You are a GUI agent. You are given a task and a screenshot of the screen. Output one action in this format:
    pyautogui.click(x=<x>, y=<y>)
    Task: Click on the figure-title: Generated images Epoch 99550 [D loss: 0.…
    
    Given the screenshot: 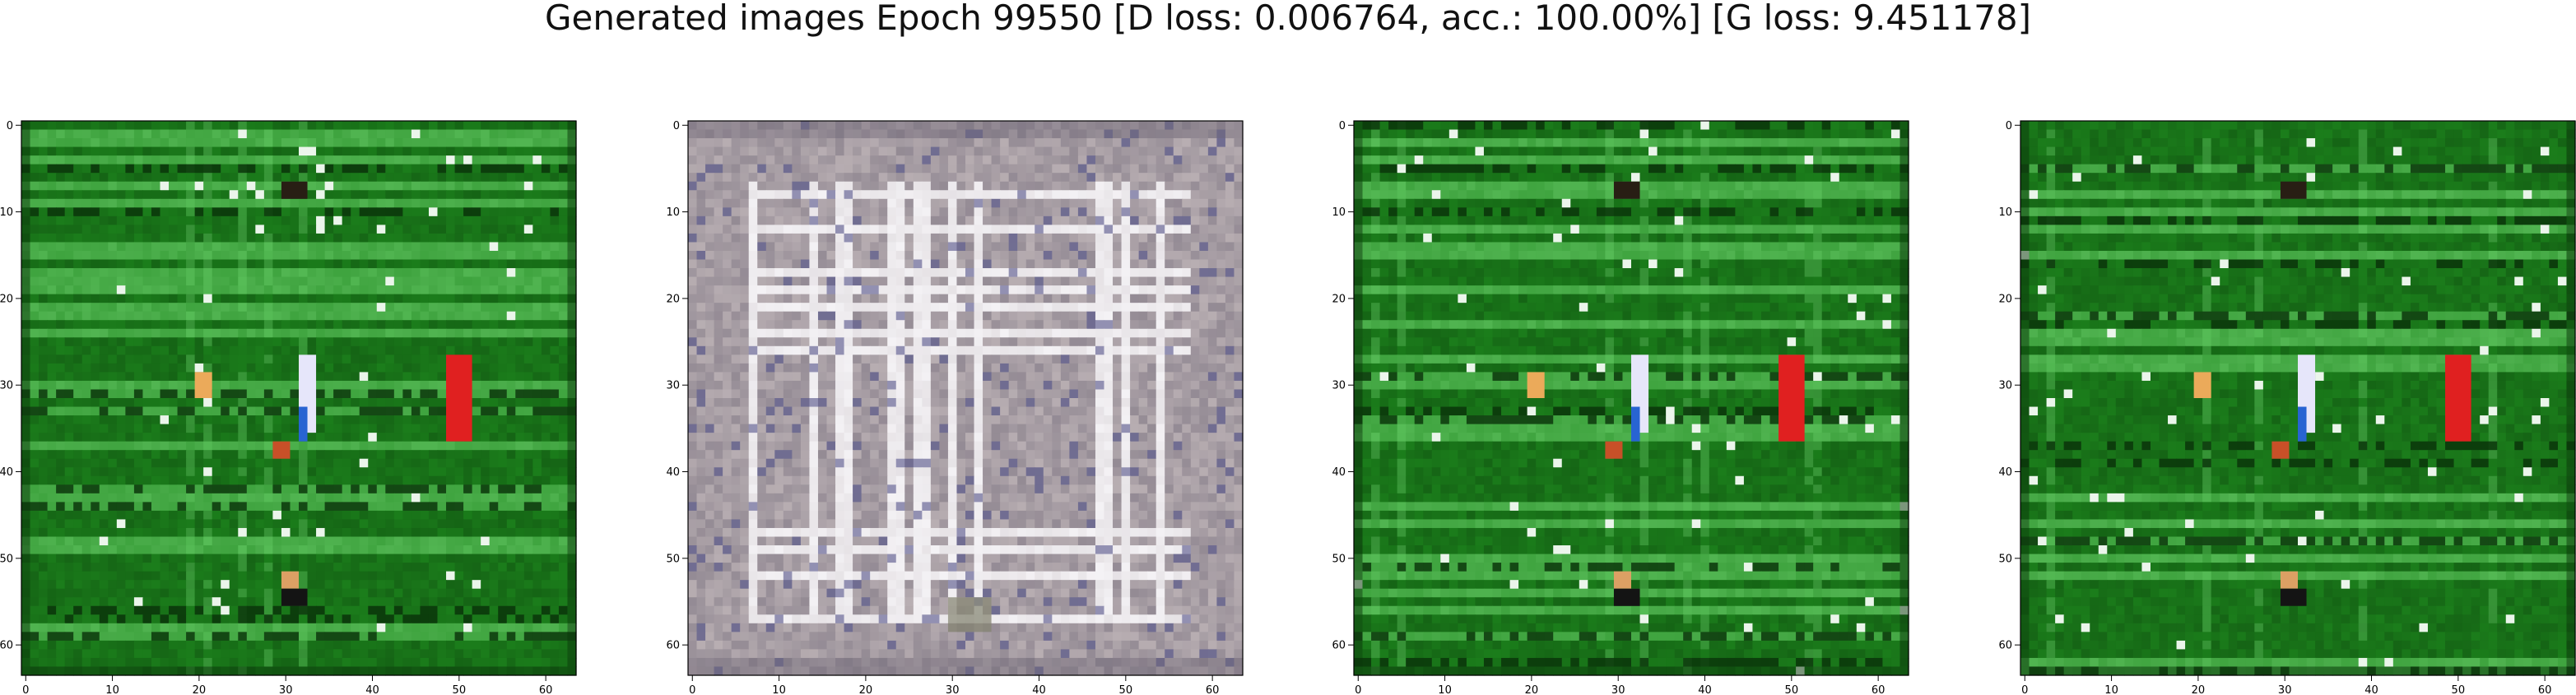 What is the action you would take?
    pyautogui.click(x=1288, y=19)
    